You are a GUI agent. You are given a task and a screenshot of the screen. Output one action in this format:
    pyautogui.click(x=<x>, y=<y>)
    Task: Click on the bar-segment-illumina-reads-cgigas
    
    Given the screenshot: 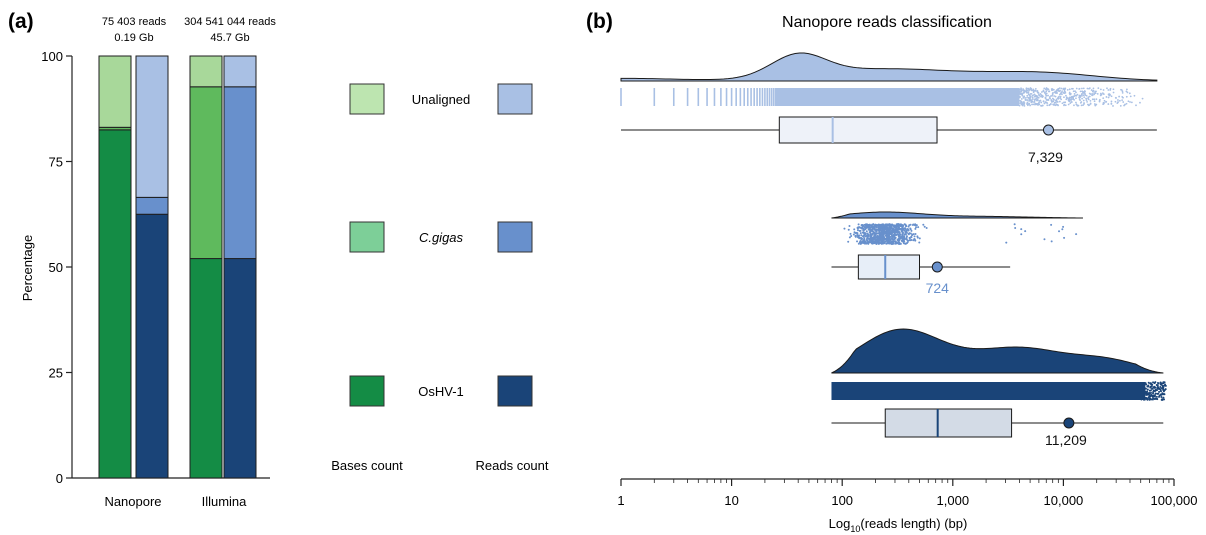 What is the action you would take?
    pyautogui.click(x=240, y=173)
    